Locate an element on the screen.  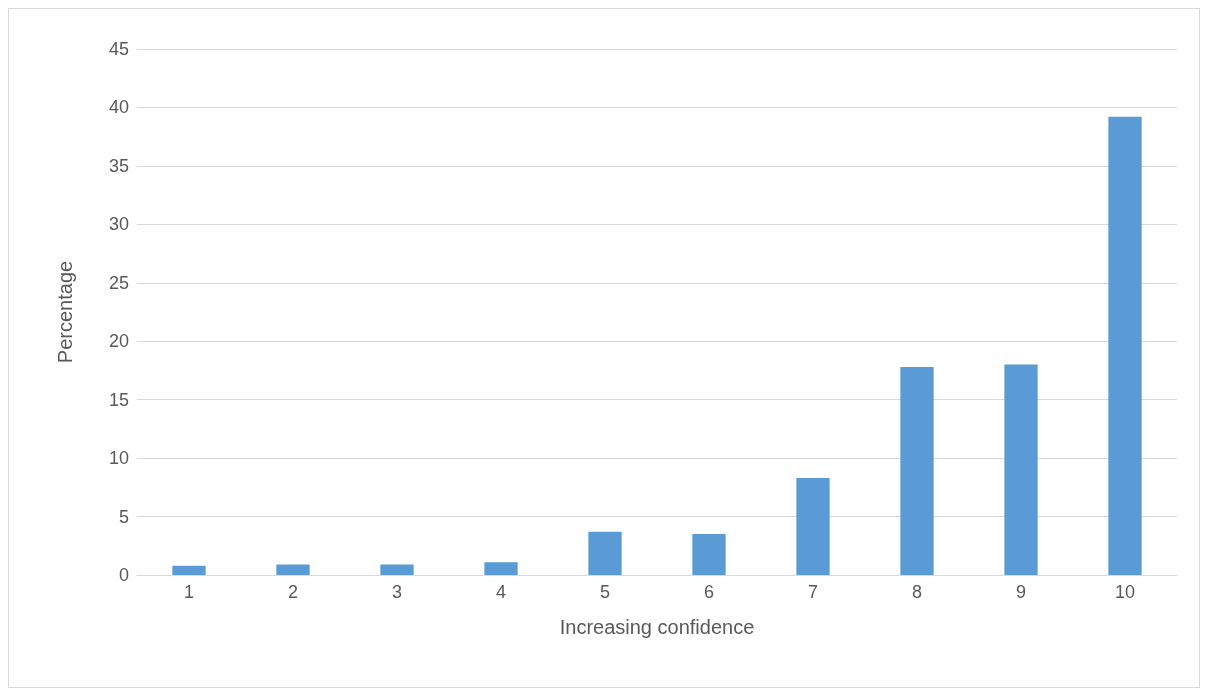
y-tick-label: 10 is located at coordinates (118, 458).